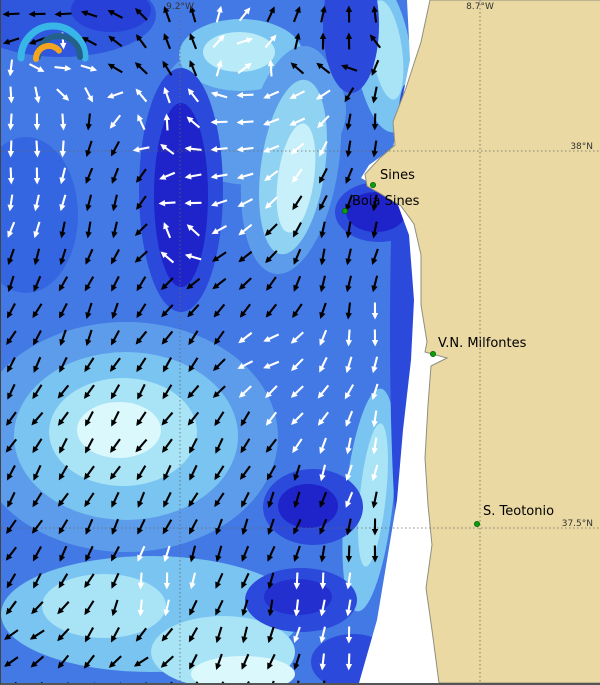  What do you see at coordinates (581, 147) in the screenshot?
I see `grid-label-parallel-0: 38°N` at bounding box center [581, 147].